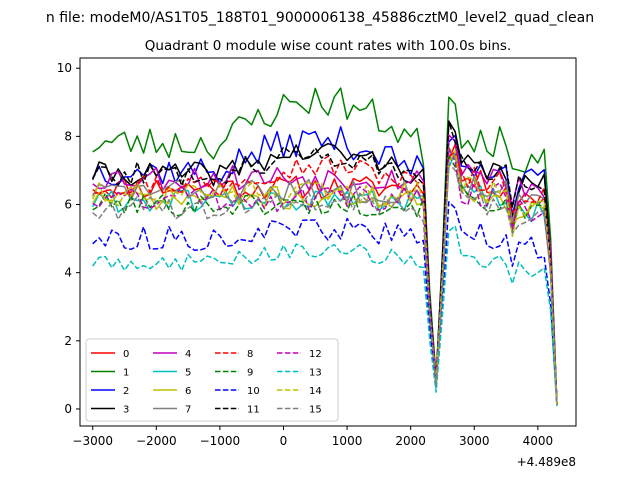  What do you see at coordinates (315, 354) in the screenshot?
I see `legend-label-12: 12` at bounding box center [315, 354].